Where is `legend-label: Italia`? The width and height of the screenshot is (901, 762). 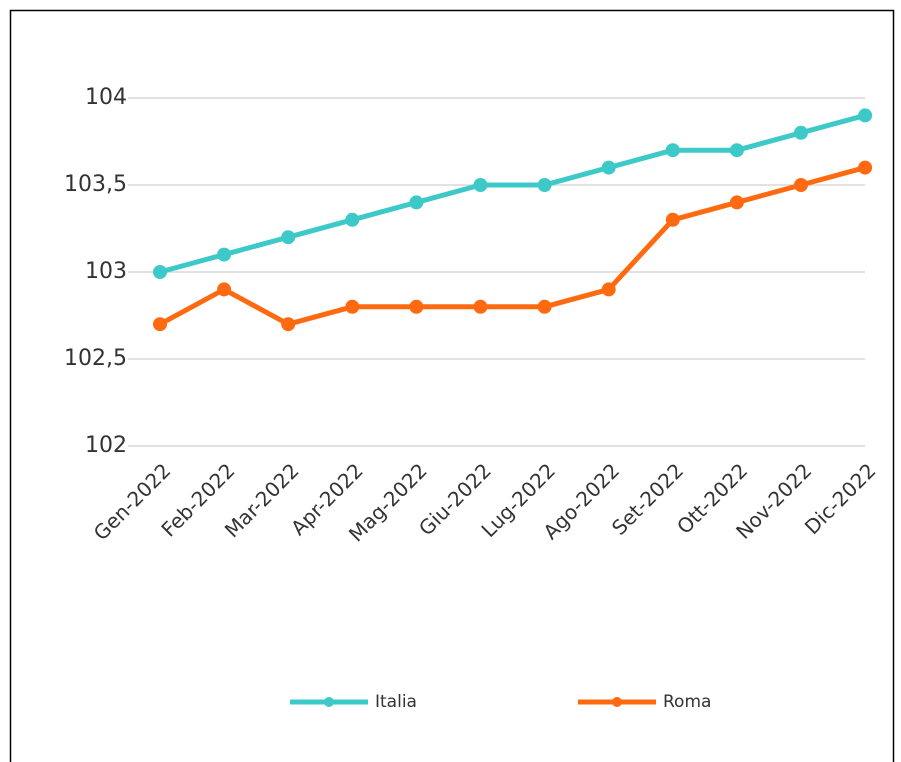 legend-label: Italia is located at coordinates (396, 702).